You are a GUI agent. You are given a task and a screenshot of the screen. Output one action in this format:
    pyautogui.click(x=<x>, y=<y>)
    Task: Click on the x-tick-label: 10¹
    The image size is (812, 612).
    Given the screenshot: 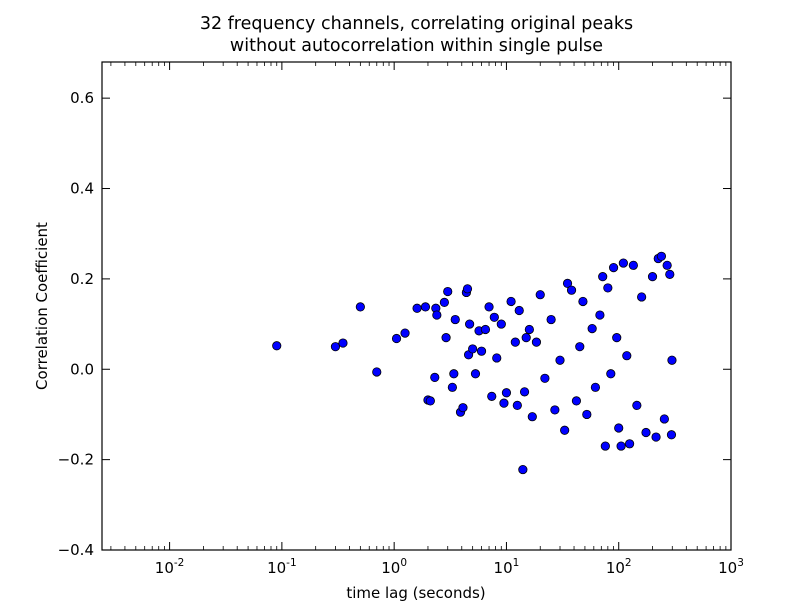 What is the action you would take?
    pyautogui.click(x=507, y=567)
    